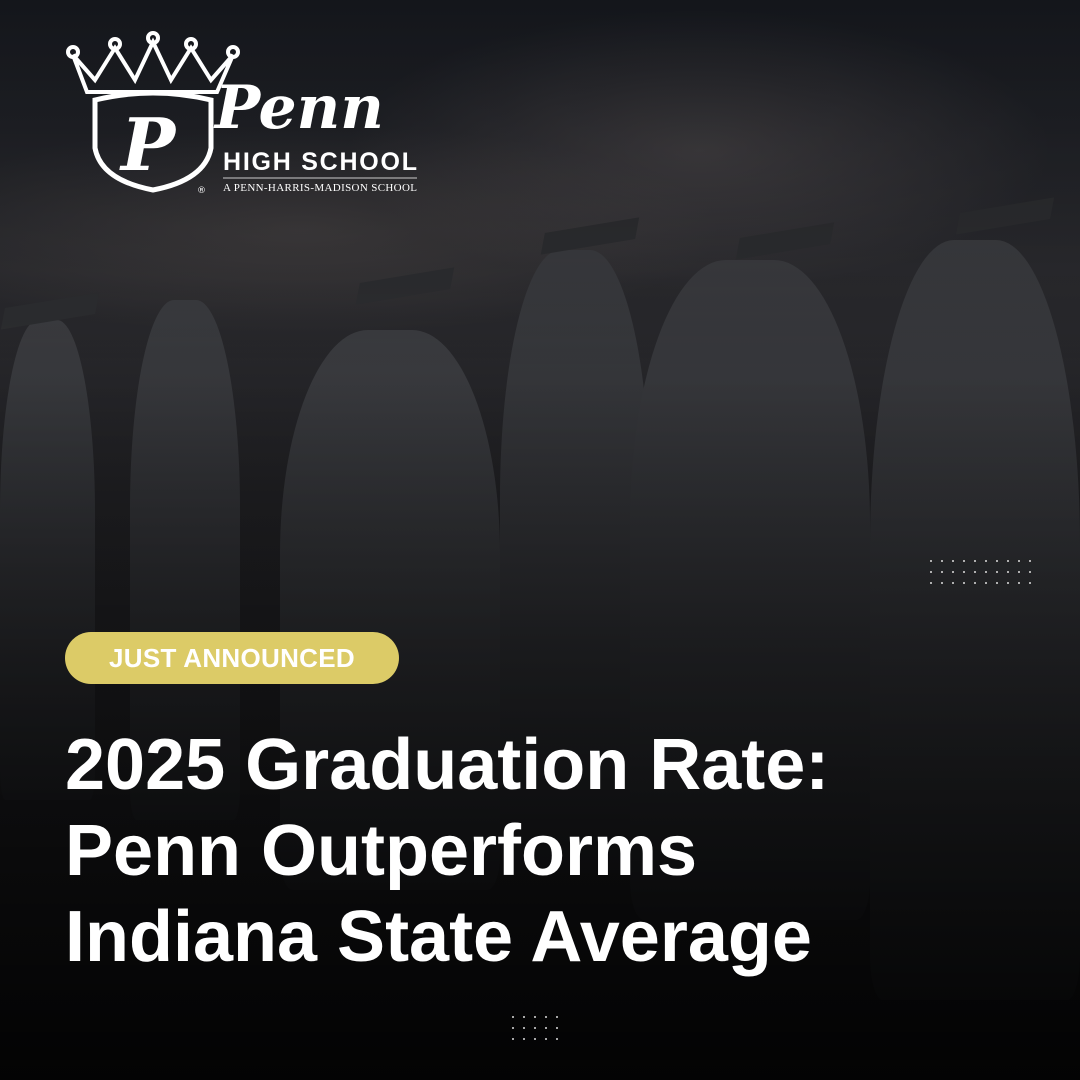  What do you see at coordinates (320, 162) in the screenshot?
I see `logo-subtitle: HIGH SCHOOL` at bounding box center [320, 162].